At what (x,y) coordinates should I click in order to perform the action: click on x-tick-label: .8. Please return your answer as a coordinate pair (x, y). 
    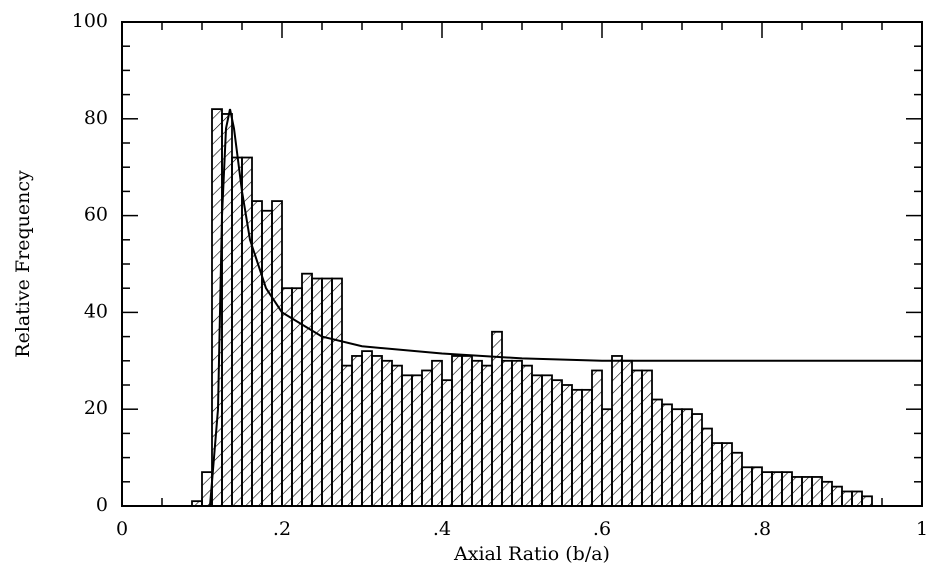
    Looking at the image, I should click on (762, 529).